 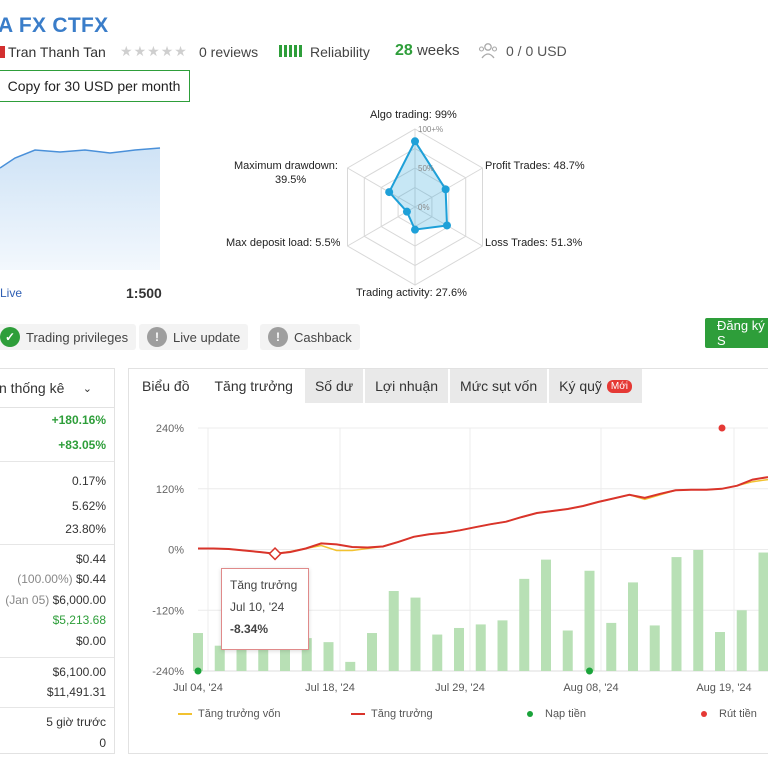 What do you see at coordinates (54, 25) in the screenshot?
I see `page-title: A FX CTFX` at bounding box center [54, 25].